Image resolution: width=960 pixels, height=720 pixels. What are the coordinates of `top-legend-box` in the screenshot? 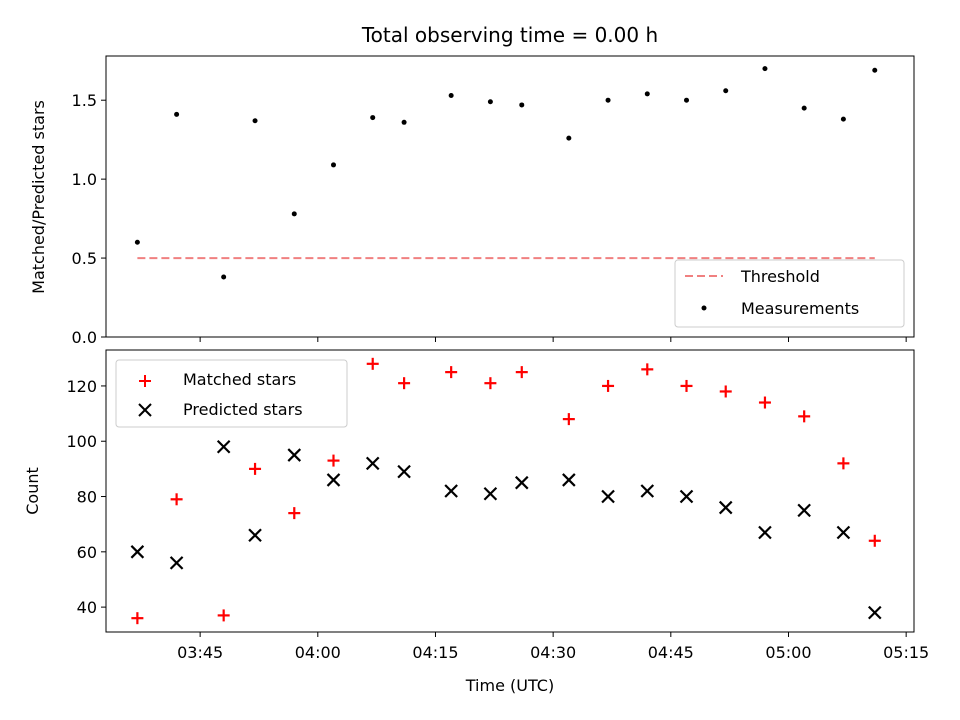 It's located at (789, 293).